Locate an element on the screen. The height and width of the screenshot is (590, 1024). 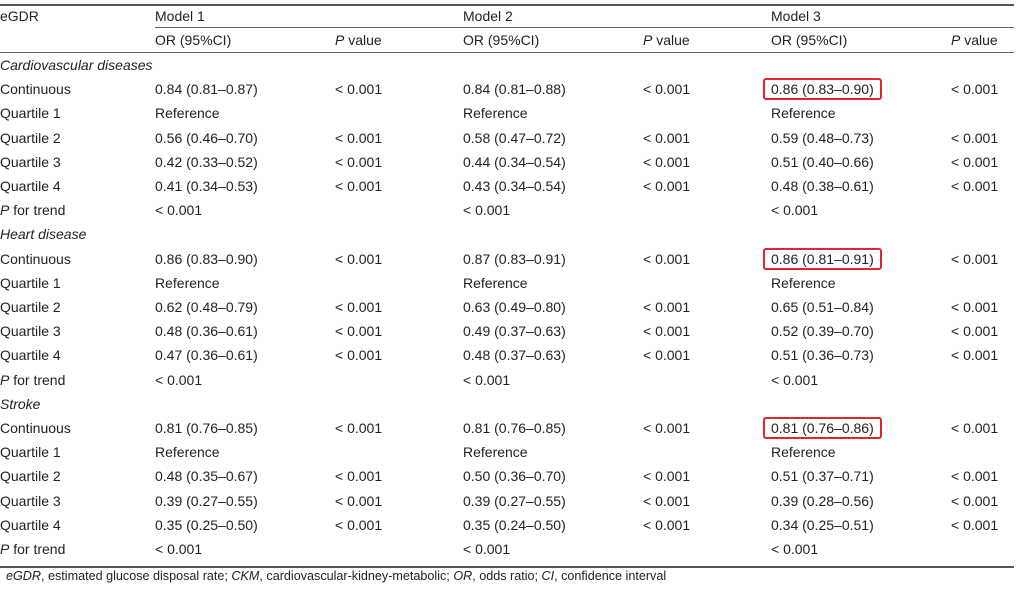
or-header: OR (95%CI) is located at coordinates (553, 40).